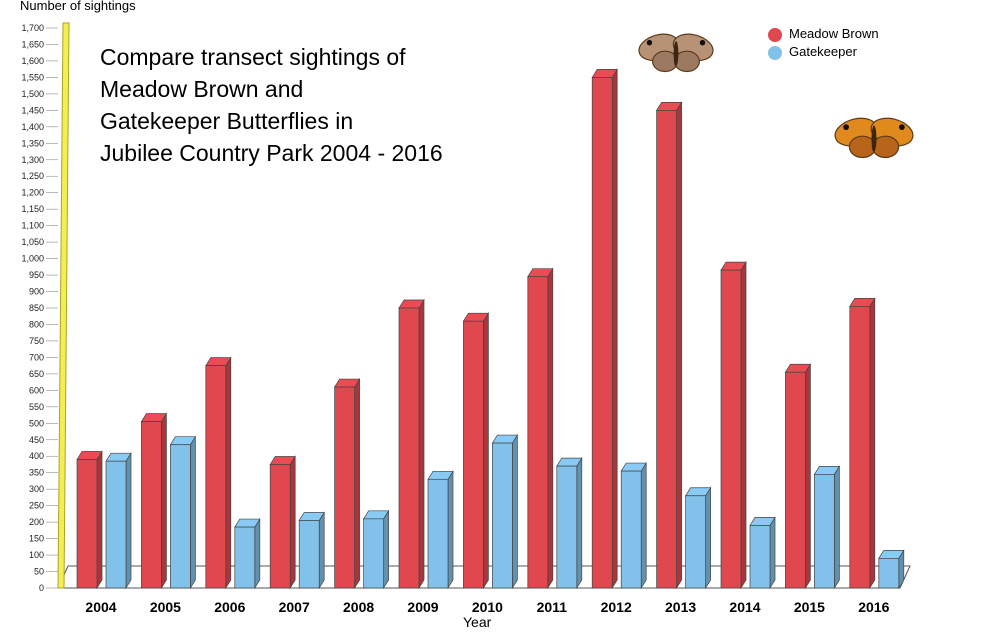 The height and width of the screenshot is (638, 1000). I want to click on bar-meadow-brown-2013, so click(666, 349).